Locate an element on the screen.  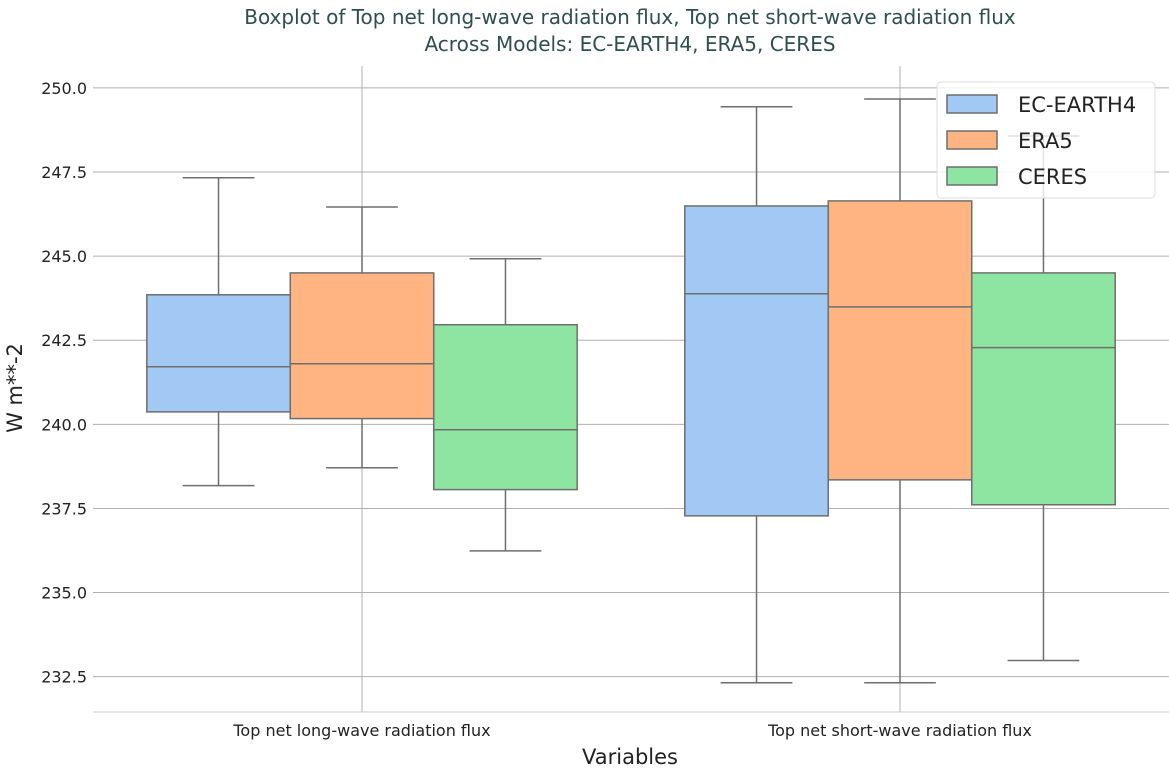
y-tick-label: 232.5 is located at coordinates (64, 677).